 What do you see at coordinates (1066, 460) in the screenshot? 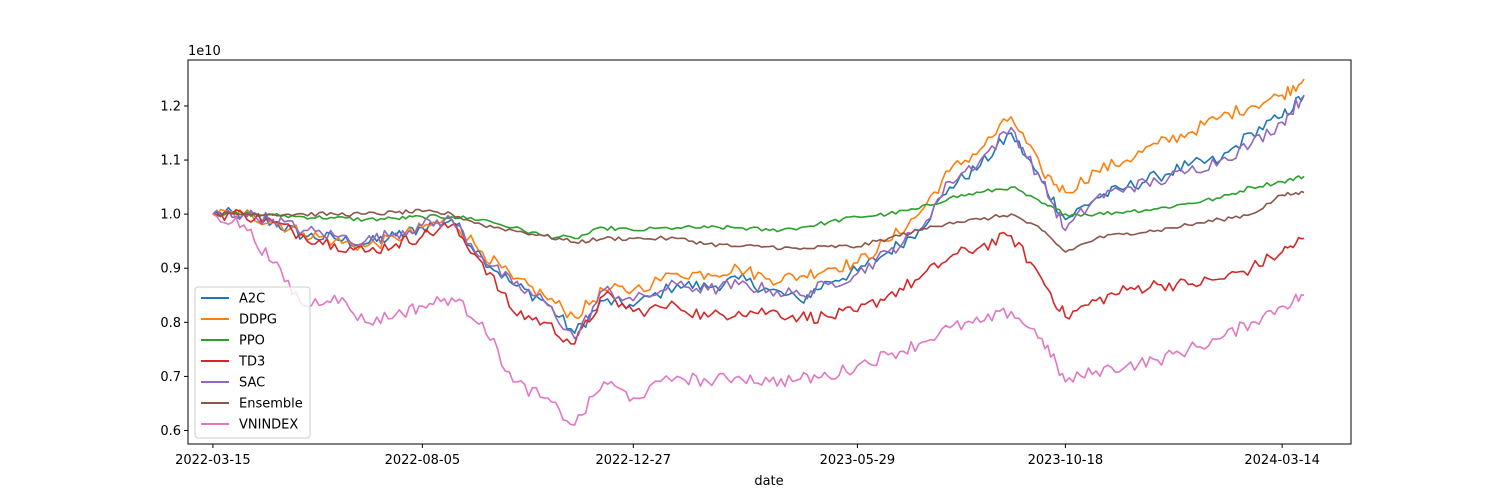
I see `x-tick-label: 2023-10-18` at bounding box center [1066, 460].